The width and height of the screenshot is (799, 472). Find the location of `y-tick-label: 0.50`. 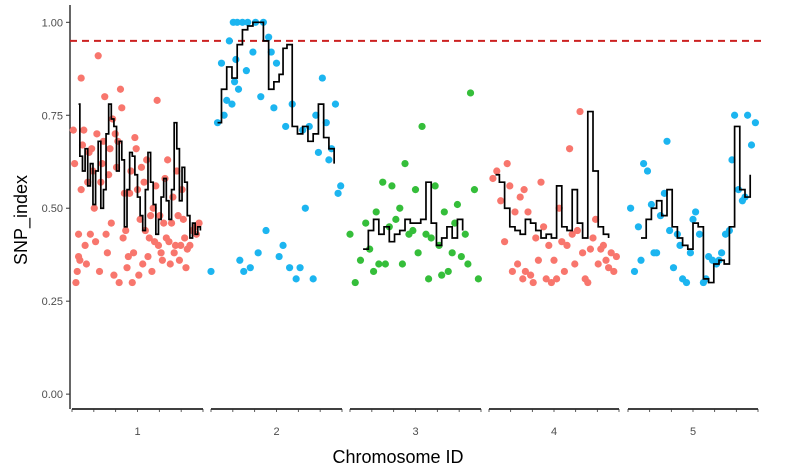

y-tick-label: 0.50 is located at coordinates (52, 209).